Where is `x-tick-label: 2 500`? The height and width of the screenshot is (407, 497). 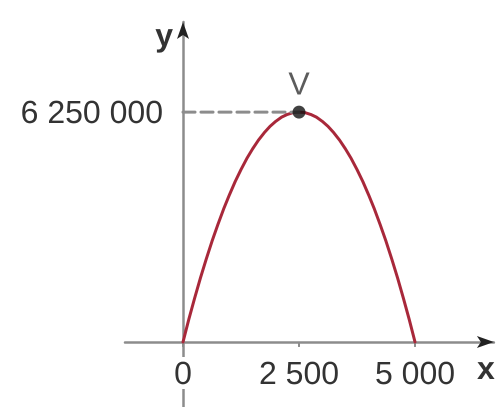
x-tick-label: 2 500 is located at coordinates (299, 372).